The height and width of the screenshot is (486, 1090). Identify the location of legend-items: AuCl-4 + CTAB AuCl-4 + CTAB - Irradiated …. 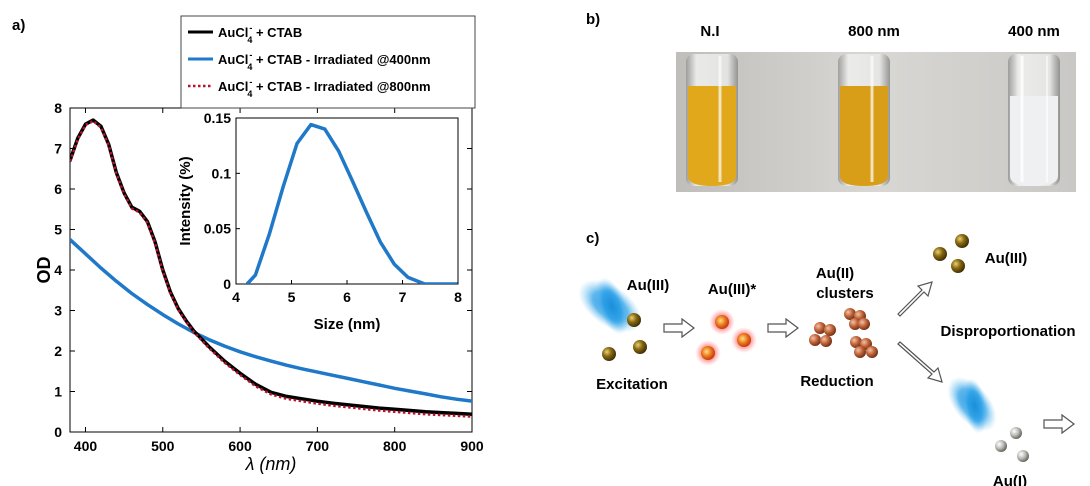
(309, 61).